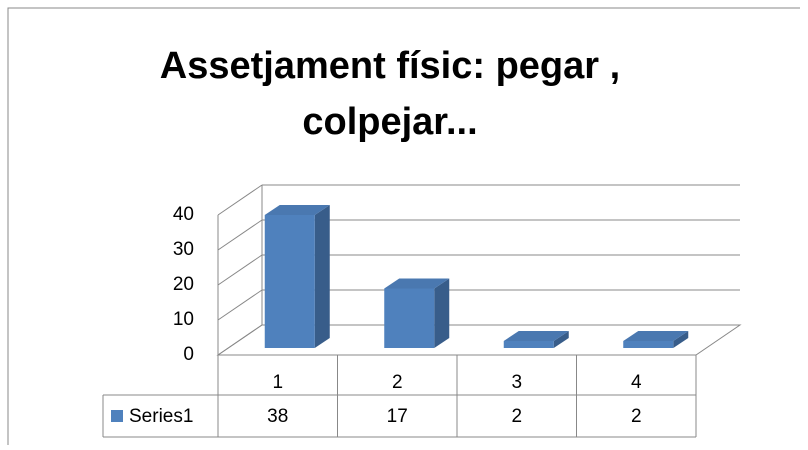  I want to click on x-tick-label: 3, so click(516, 382).